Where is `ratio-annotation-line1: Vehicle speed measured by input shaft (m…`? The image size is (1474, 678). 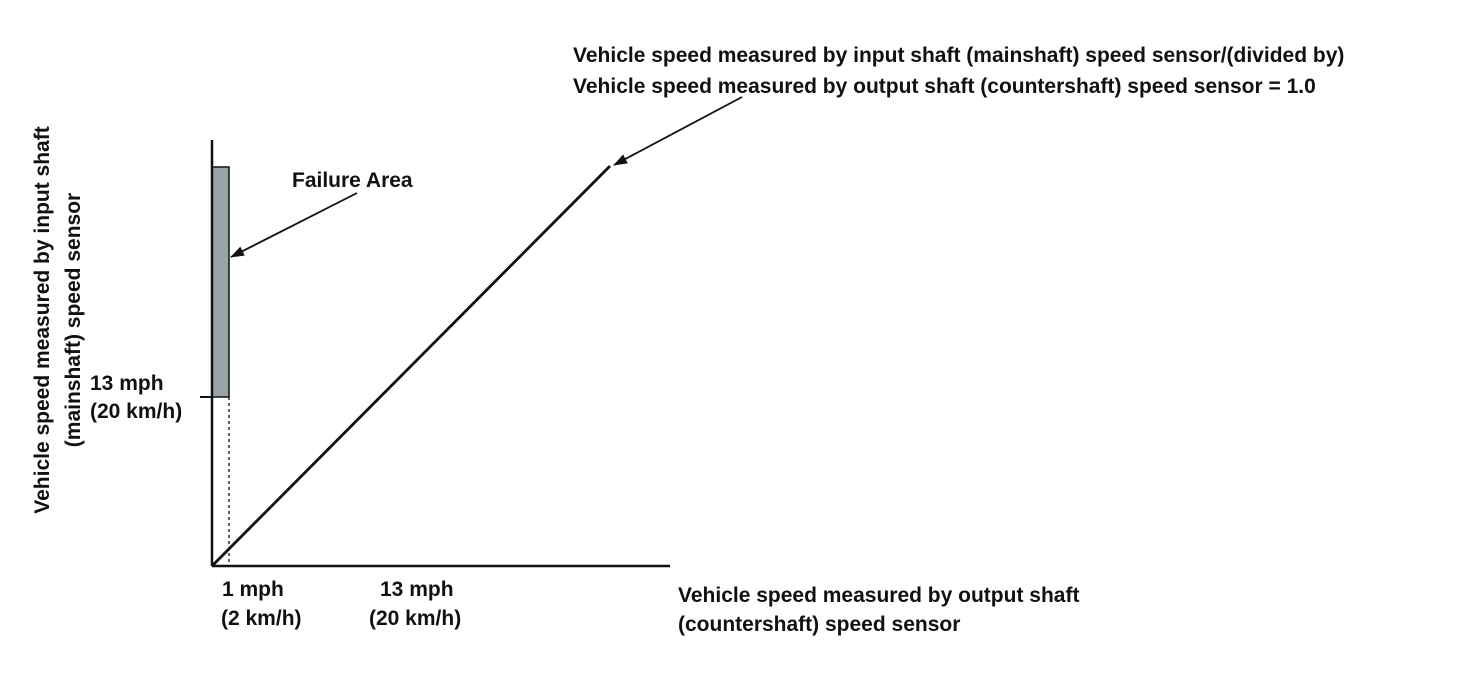
ratio-annotation-line1: Vehicle speed measured by input shaft (m… is located at coordinates (958, 55).